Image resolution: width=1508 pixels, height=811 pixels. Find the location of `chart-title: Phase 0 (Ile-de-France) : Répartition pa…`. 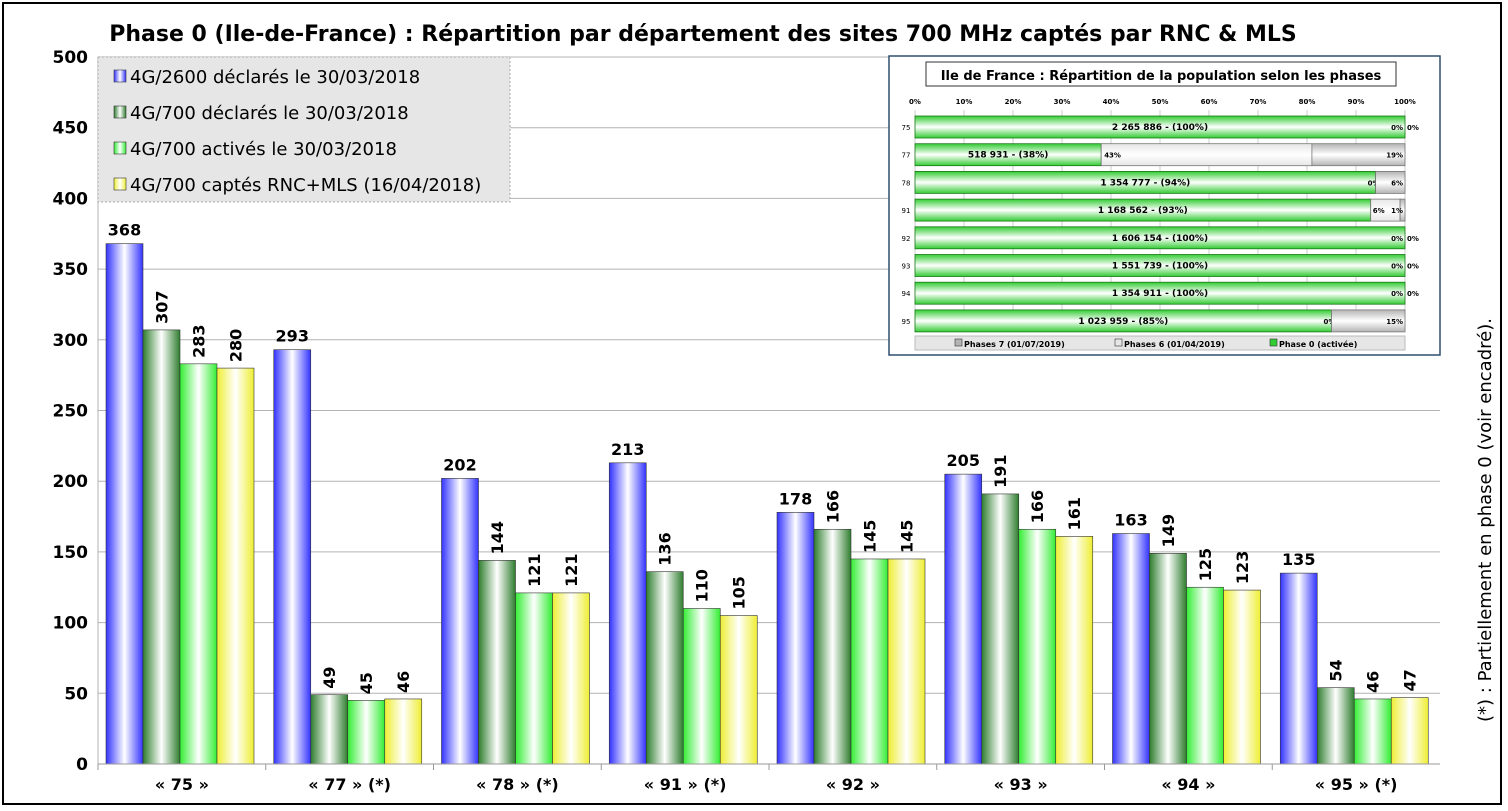

chart-title: Phase 0 (Ile-de-France) : Répartition pa… is located at coordinates (703, 34).